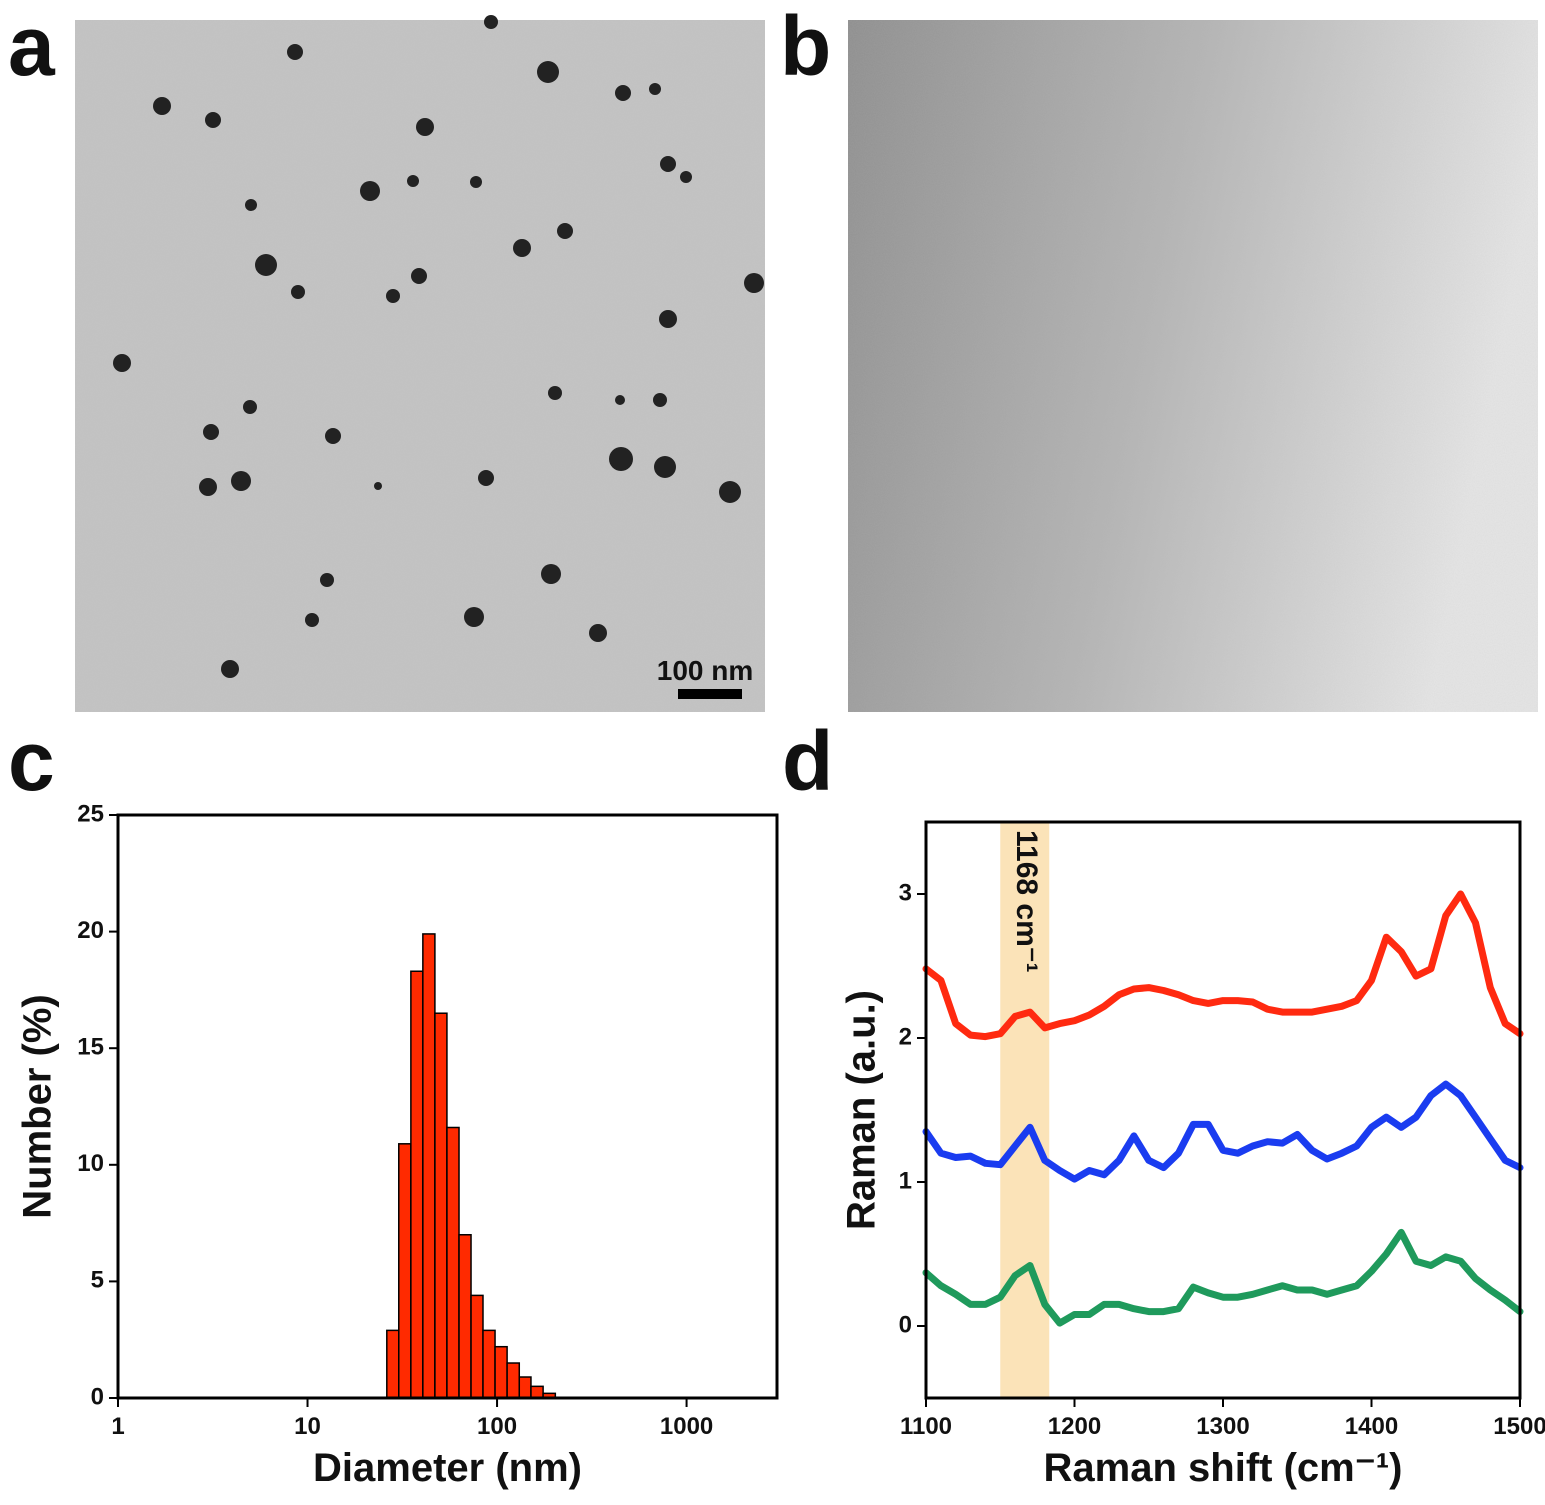  Describe the element at coordinates (905, 1180) in the screenshot. I see `y-tick-label: 1` at that location.